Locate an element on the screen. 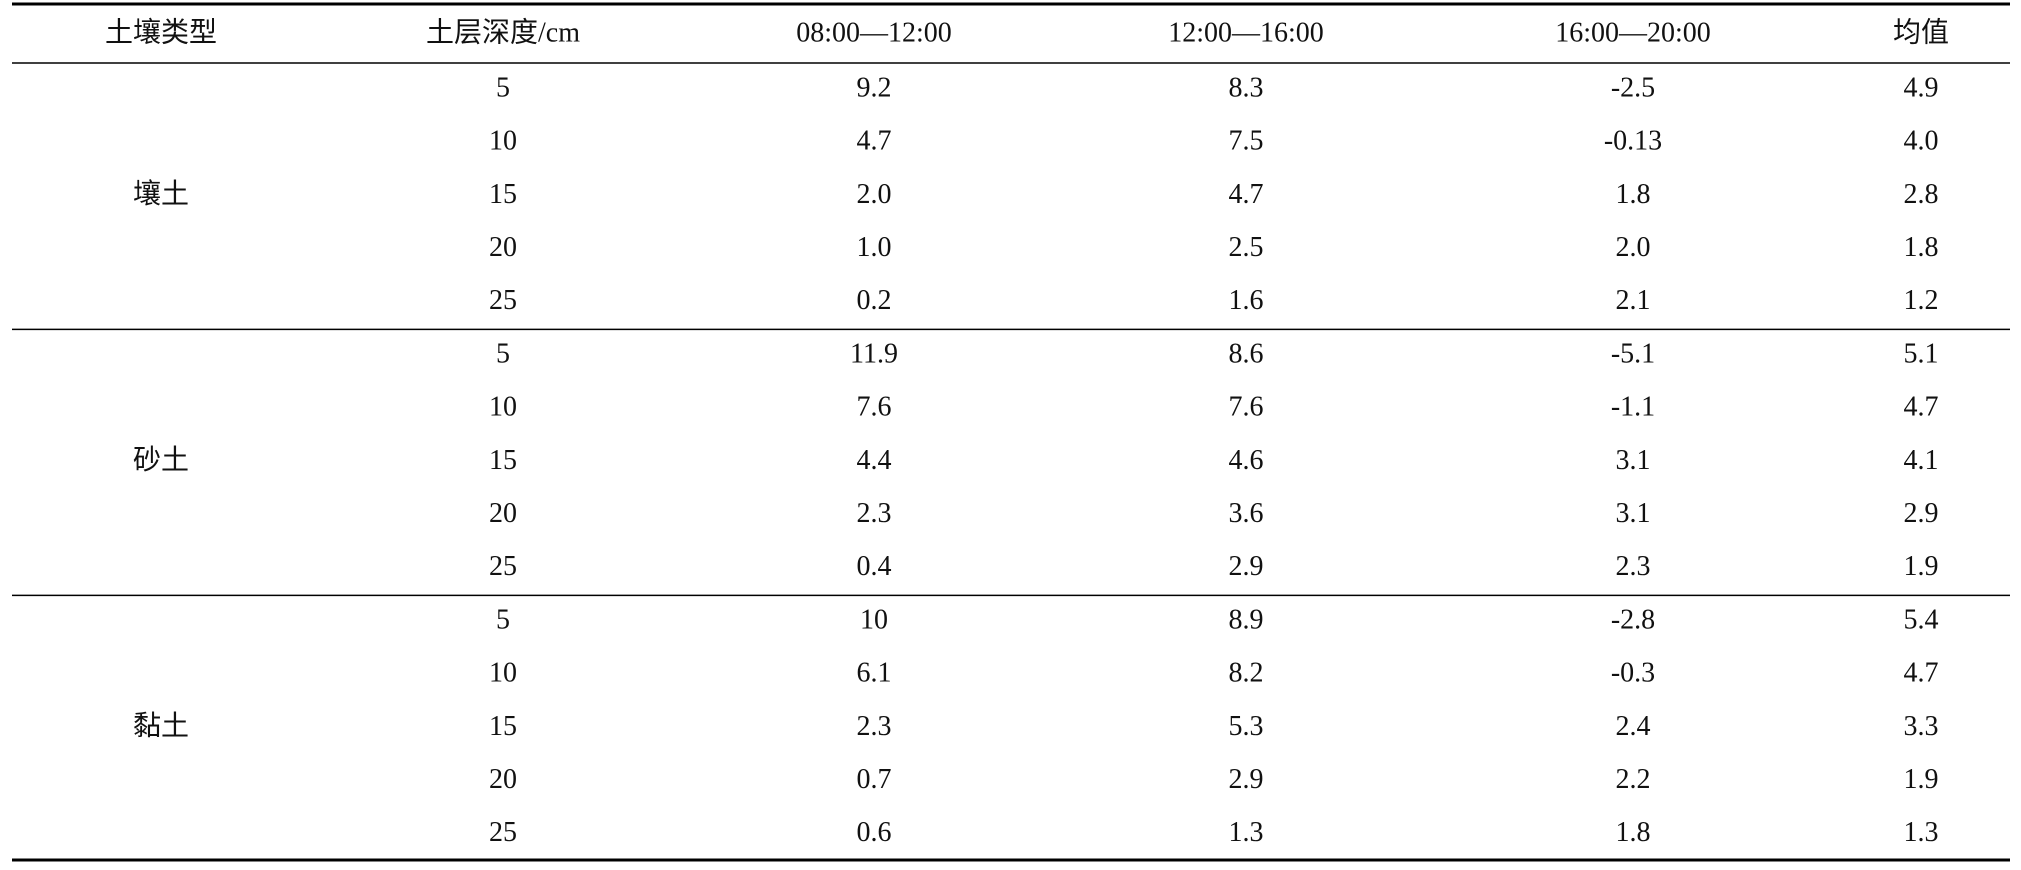 This screenshot has height=870, width=2021. cell: 9.2 is located at coordinates (874, 87).